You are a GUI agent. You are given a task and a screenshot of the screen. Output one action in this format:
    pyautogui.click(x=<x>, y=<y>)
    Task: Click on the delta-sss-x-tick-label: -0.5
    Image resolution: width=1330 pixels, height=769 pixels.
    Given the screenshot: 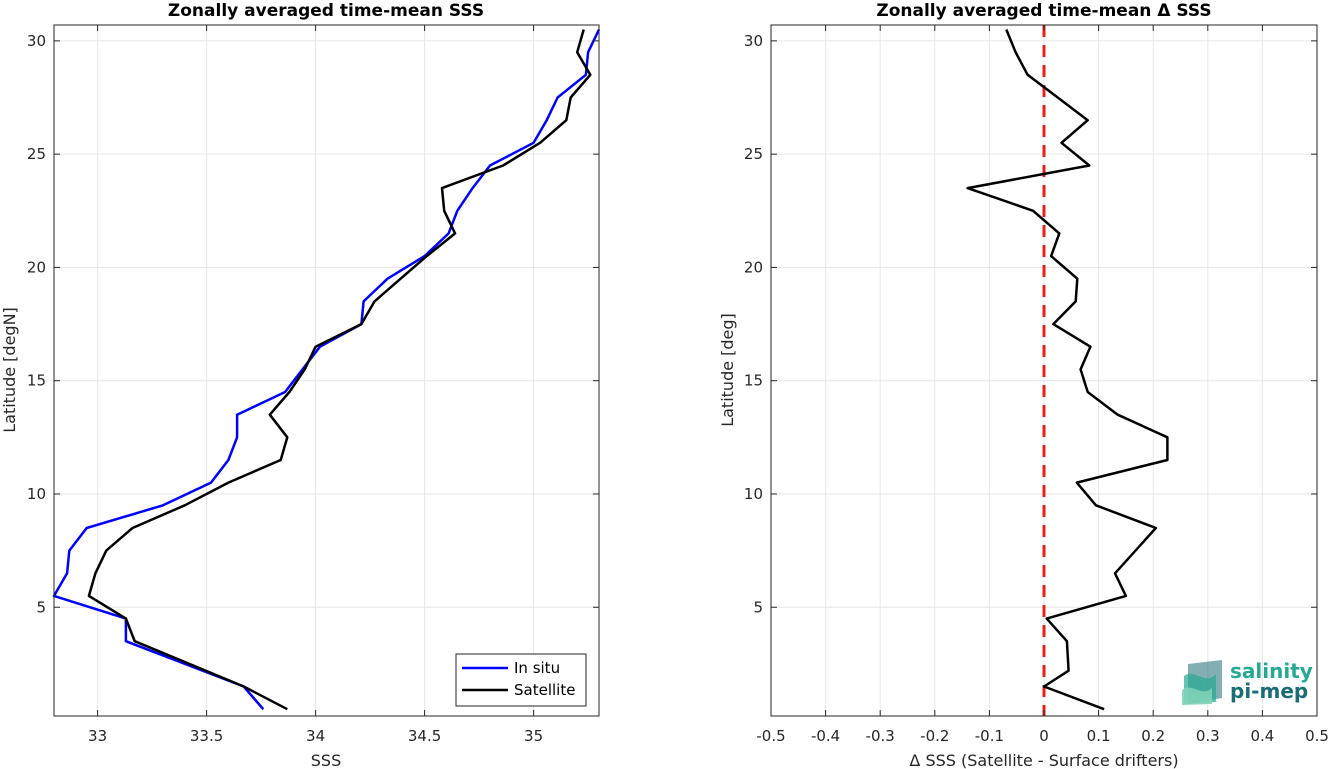 What is the action you would take?
    pyautogui.click(x=770, y=736)
    